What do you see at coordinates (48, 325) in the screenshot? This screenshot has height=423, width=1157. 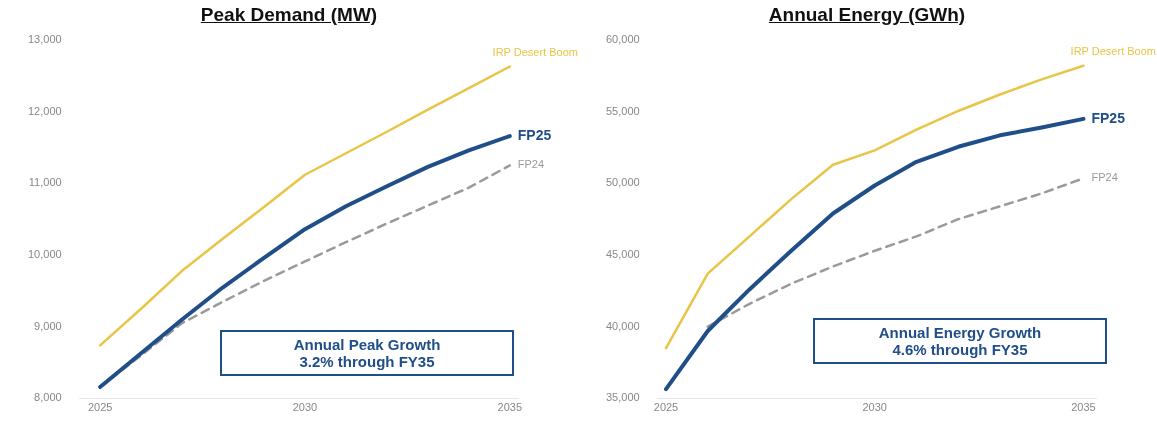 I see `y-tick-label: 9,000` at bounding box center [48, 325].